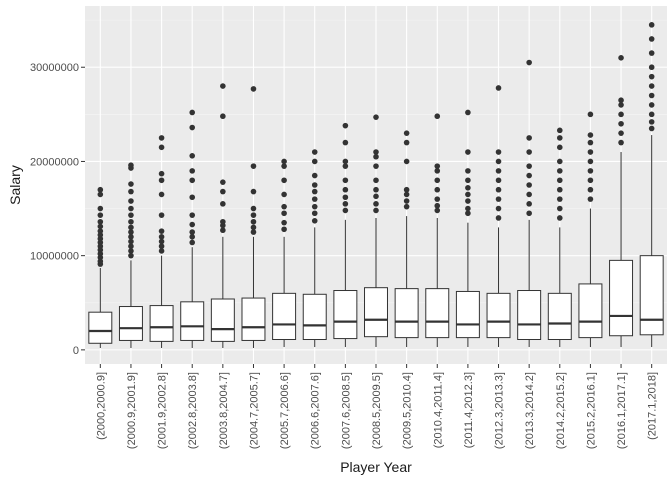 The height and width of the screenshot is (480, 672). What do you see at coordinates (408, 410) in the screenshot?
I see `x-tick-label: (2009.5,2010.4]` at bounding box center [408, 410].